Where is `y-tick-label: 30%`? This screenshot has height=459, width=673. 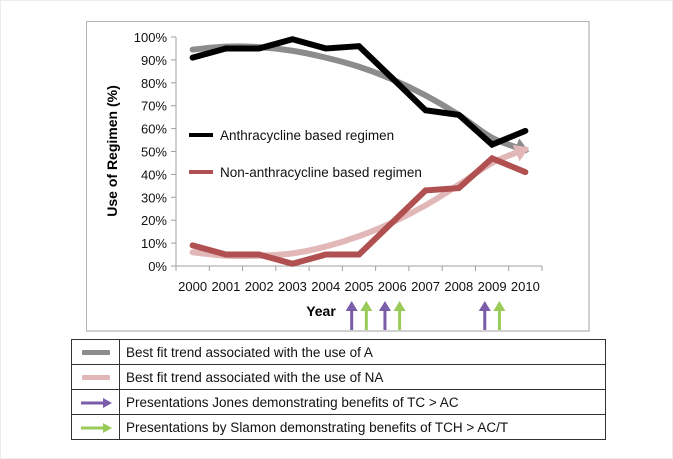 y-tick-label: 30% is located at coordinates (154, 197).